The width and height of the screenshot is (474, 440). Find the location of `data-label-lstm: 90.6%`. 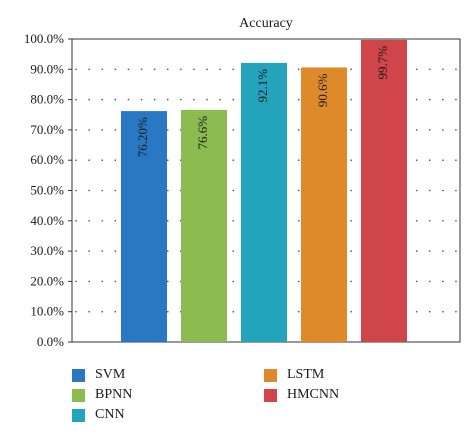

data-label-lstm: 90.6% is located at coordinates (322, 90).